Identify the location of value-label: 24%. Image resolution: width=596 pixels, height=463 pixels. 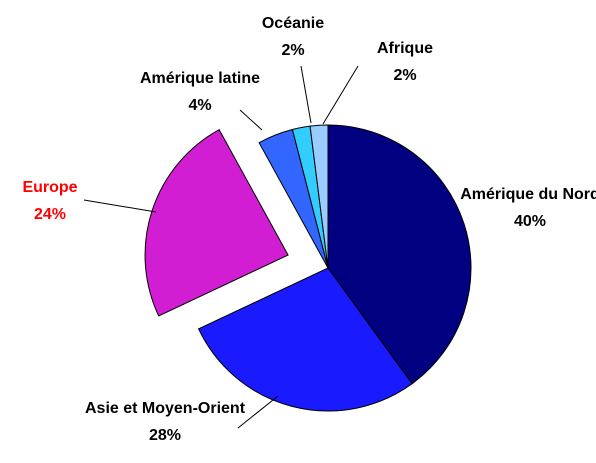
(50, 214).